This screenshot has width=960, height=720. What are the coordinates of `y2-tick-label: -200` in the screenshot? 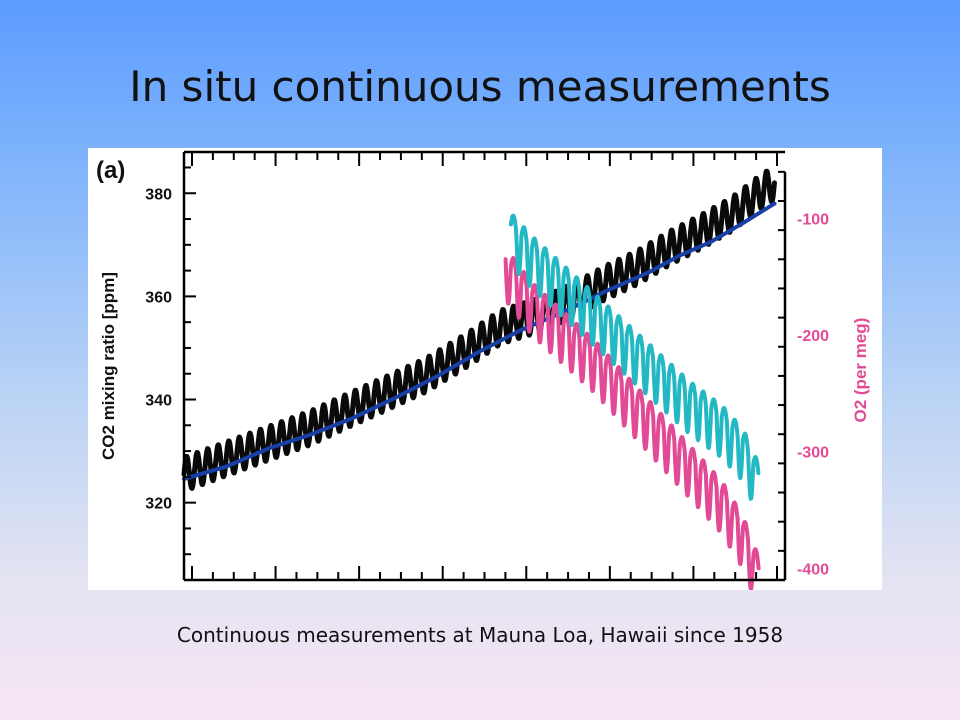 It's located at (813, 336).